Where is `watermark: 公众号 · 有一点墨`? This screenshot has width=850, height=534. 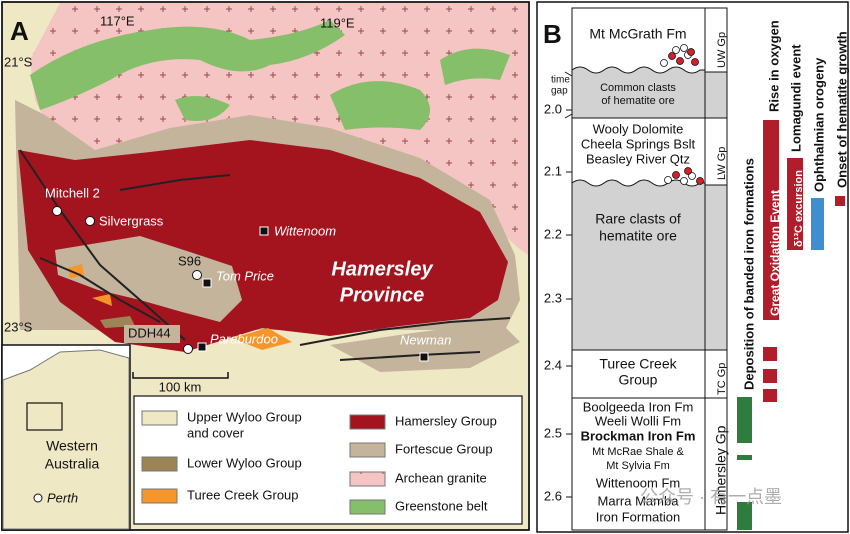
watermark: 公众号 · 有一点墨 is located at coordinates (711, 497).